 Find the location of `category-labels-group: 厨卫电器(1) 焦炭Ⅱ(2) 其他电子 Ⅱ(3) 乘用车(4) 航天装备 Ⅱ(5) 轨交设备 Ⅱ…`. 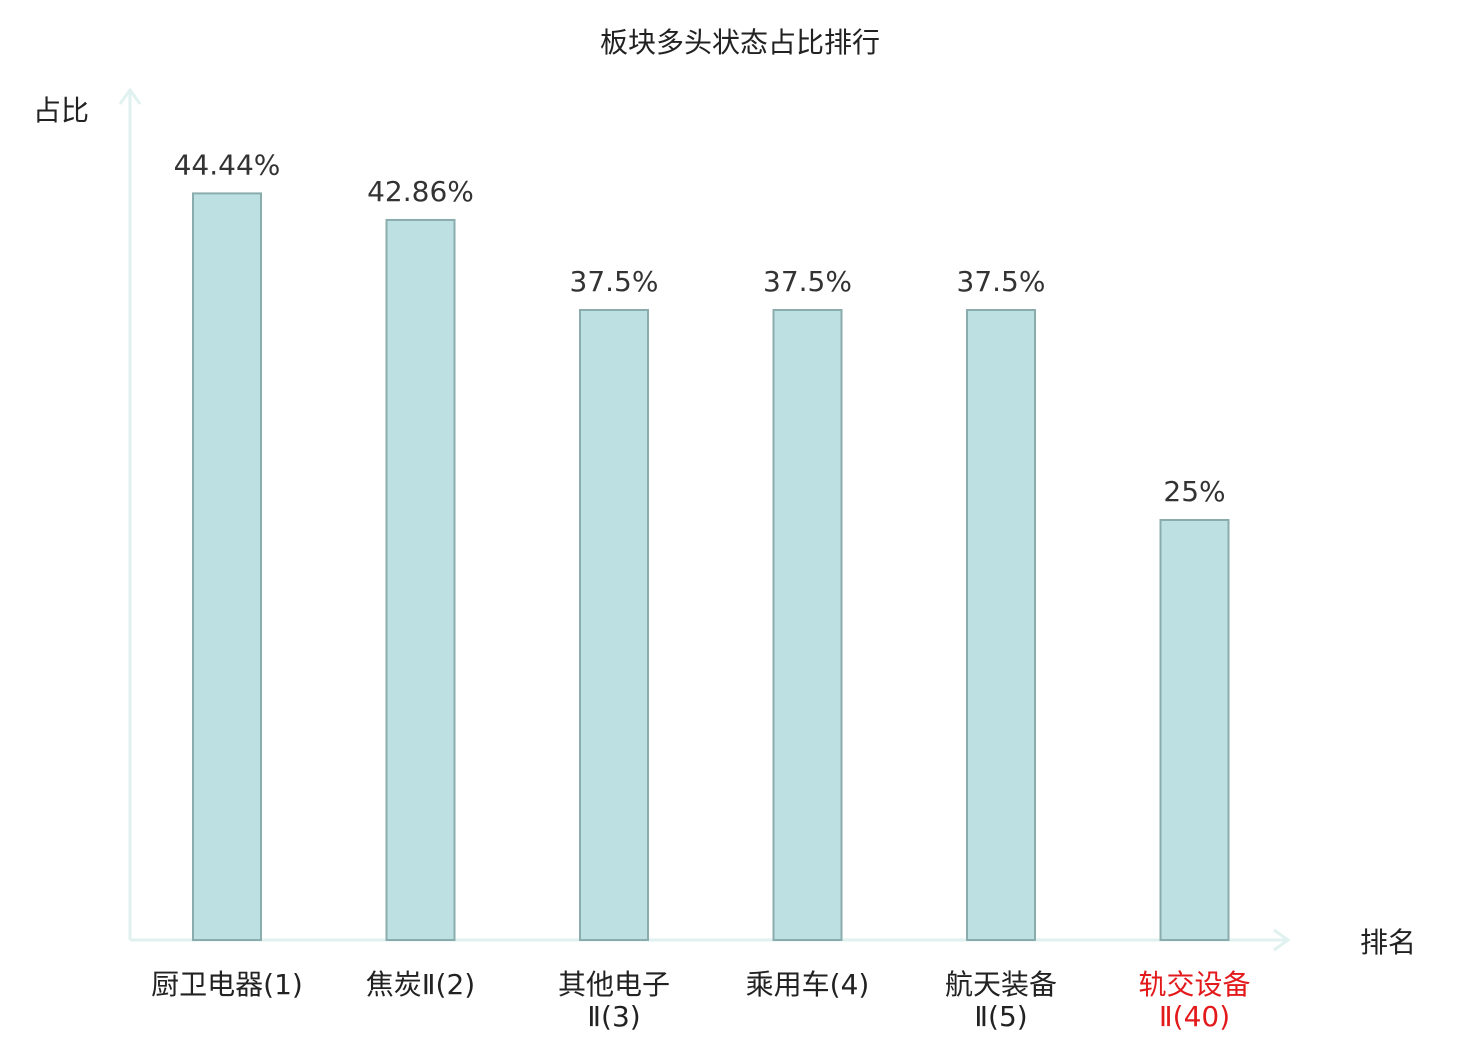

category-labels-group: 厨卫电器(1) 焦炭Ⅱ(2) 其他电子 Ⅱ(3) 乘用车(4) 航天装备 Ⅱ(5) 轨交设备 Ⅱ… is located at coordinates (700, 1000).